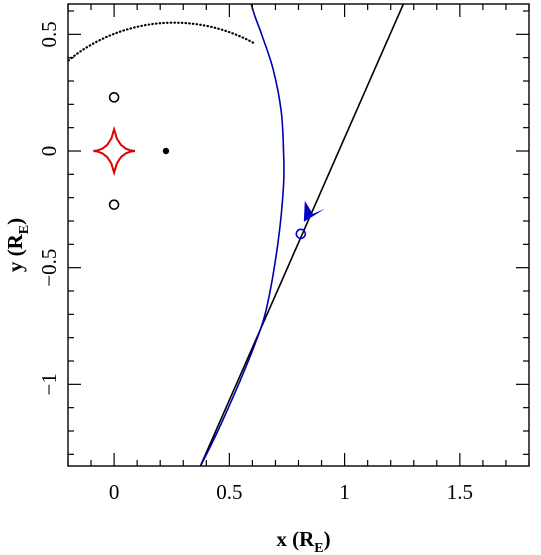 The height and width of the screenshot is (555, 541). Describe the element at coordinates (15, 252) in the screenshot. I see `y-axis-label-main: y (R` at that location.